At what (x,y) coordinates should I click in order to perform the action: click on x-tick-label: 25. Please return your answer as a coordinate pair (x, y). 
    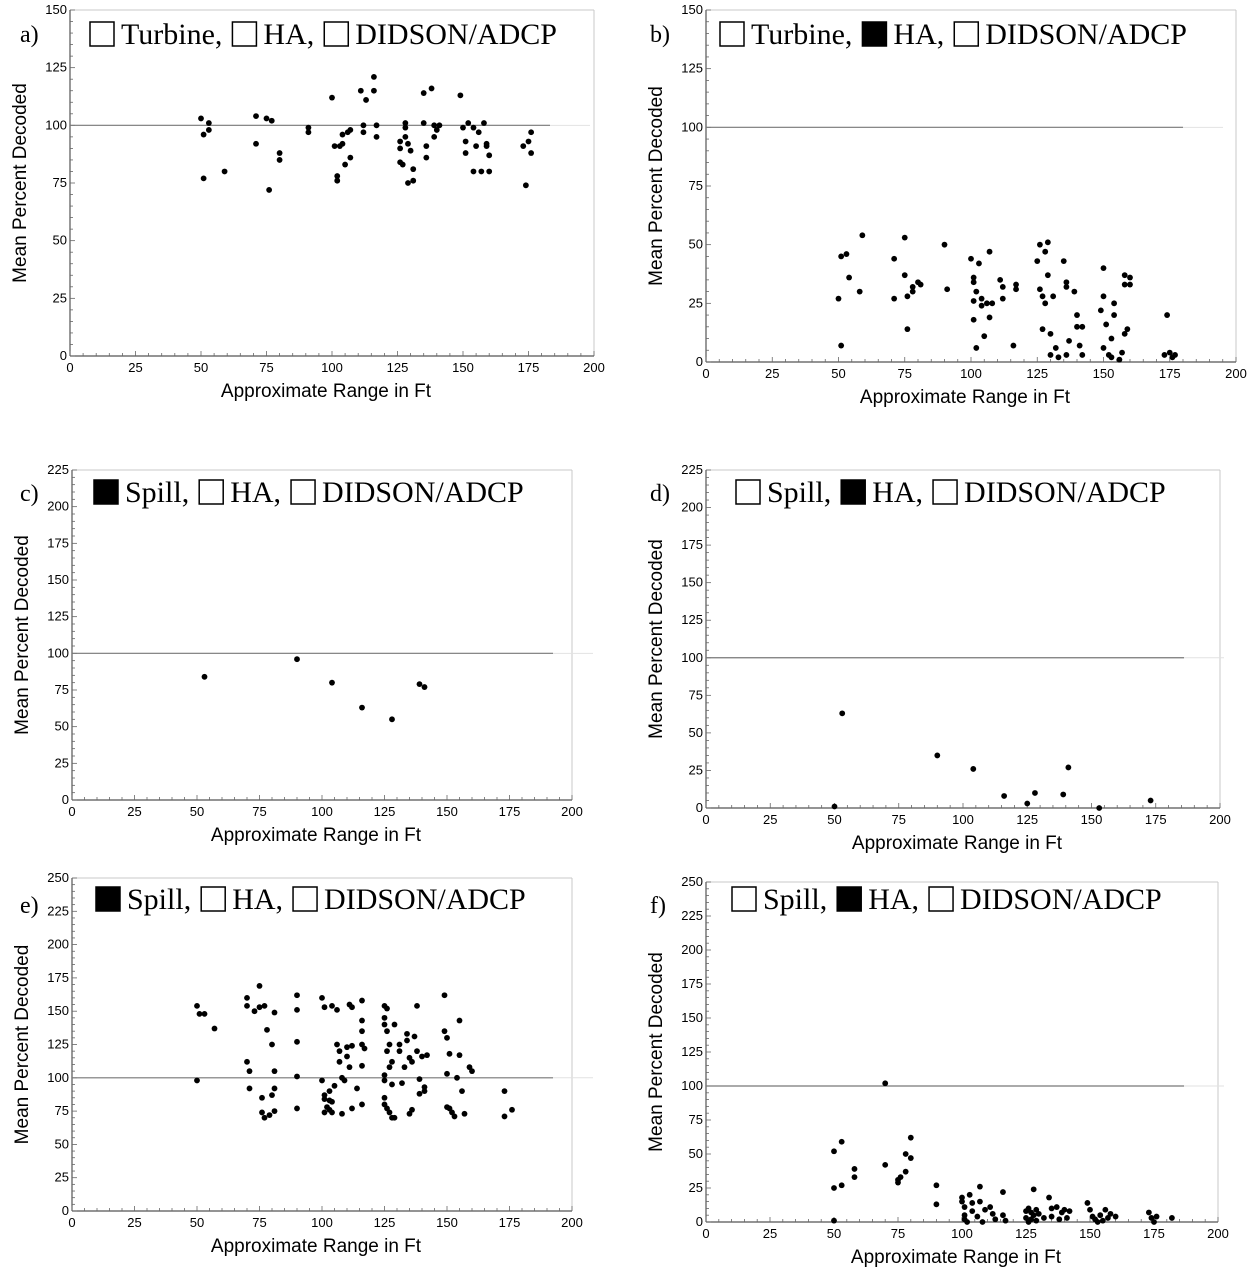
    Looking at the image, I should click on (770, 1233).